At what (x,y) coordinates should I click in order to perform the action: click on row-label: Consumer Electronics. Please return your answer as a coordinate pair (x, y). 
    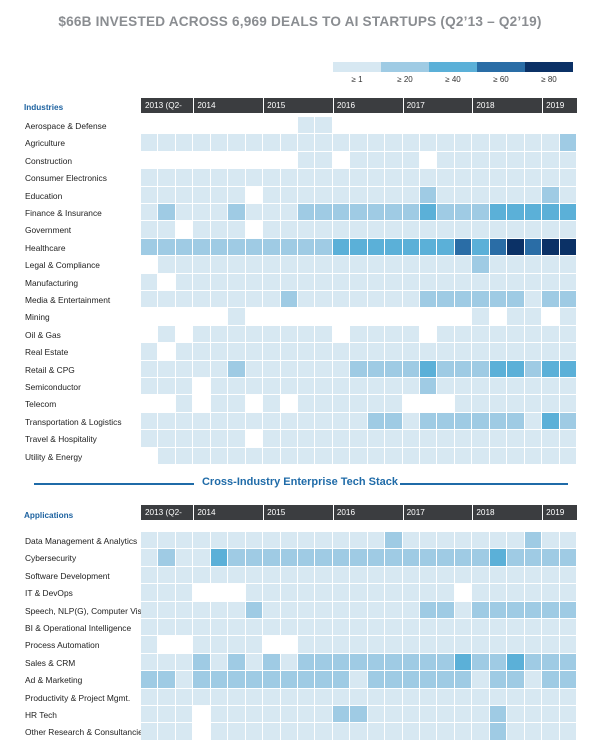
    Looking at the image, I should click on (66, 178).